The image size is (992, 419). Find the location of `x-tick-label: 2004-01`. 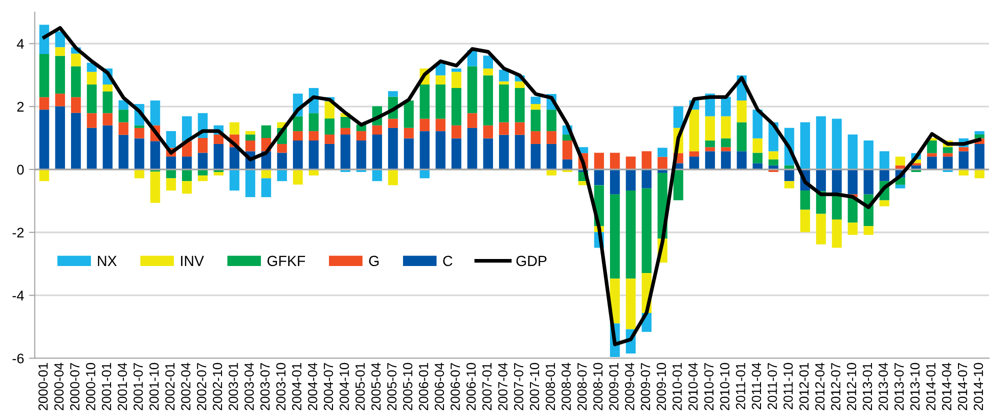

x-tick-label: 2004-01 is located at coordinates (297, 386).